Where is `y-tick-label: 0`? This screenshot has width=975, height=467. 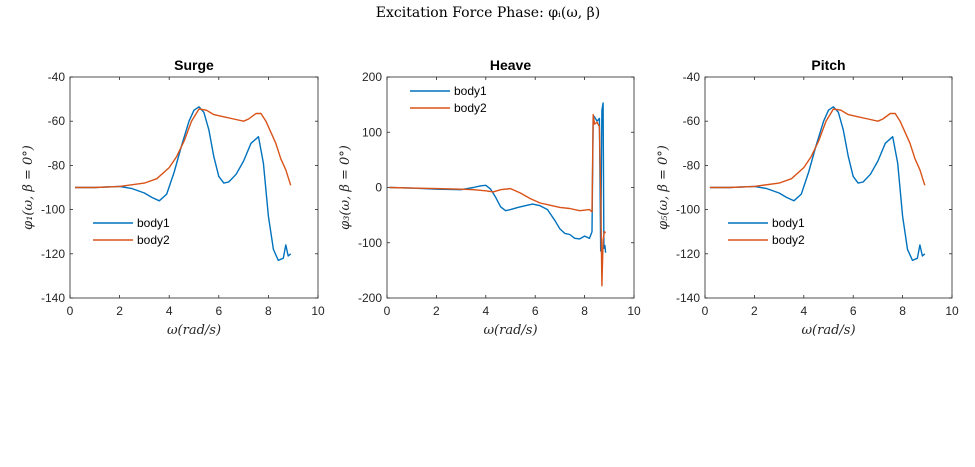 y-tick-label: 0 is located at coordinates (378, 188).